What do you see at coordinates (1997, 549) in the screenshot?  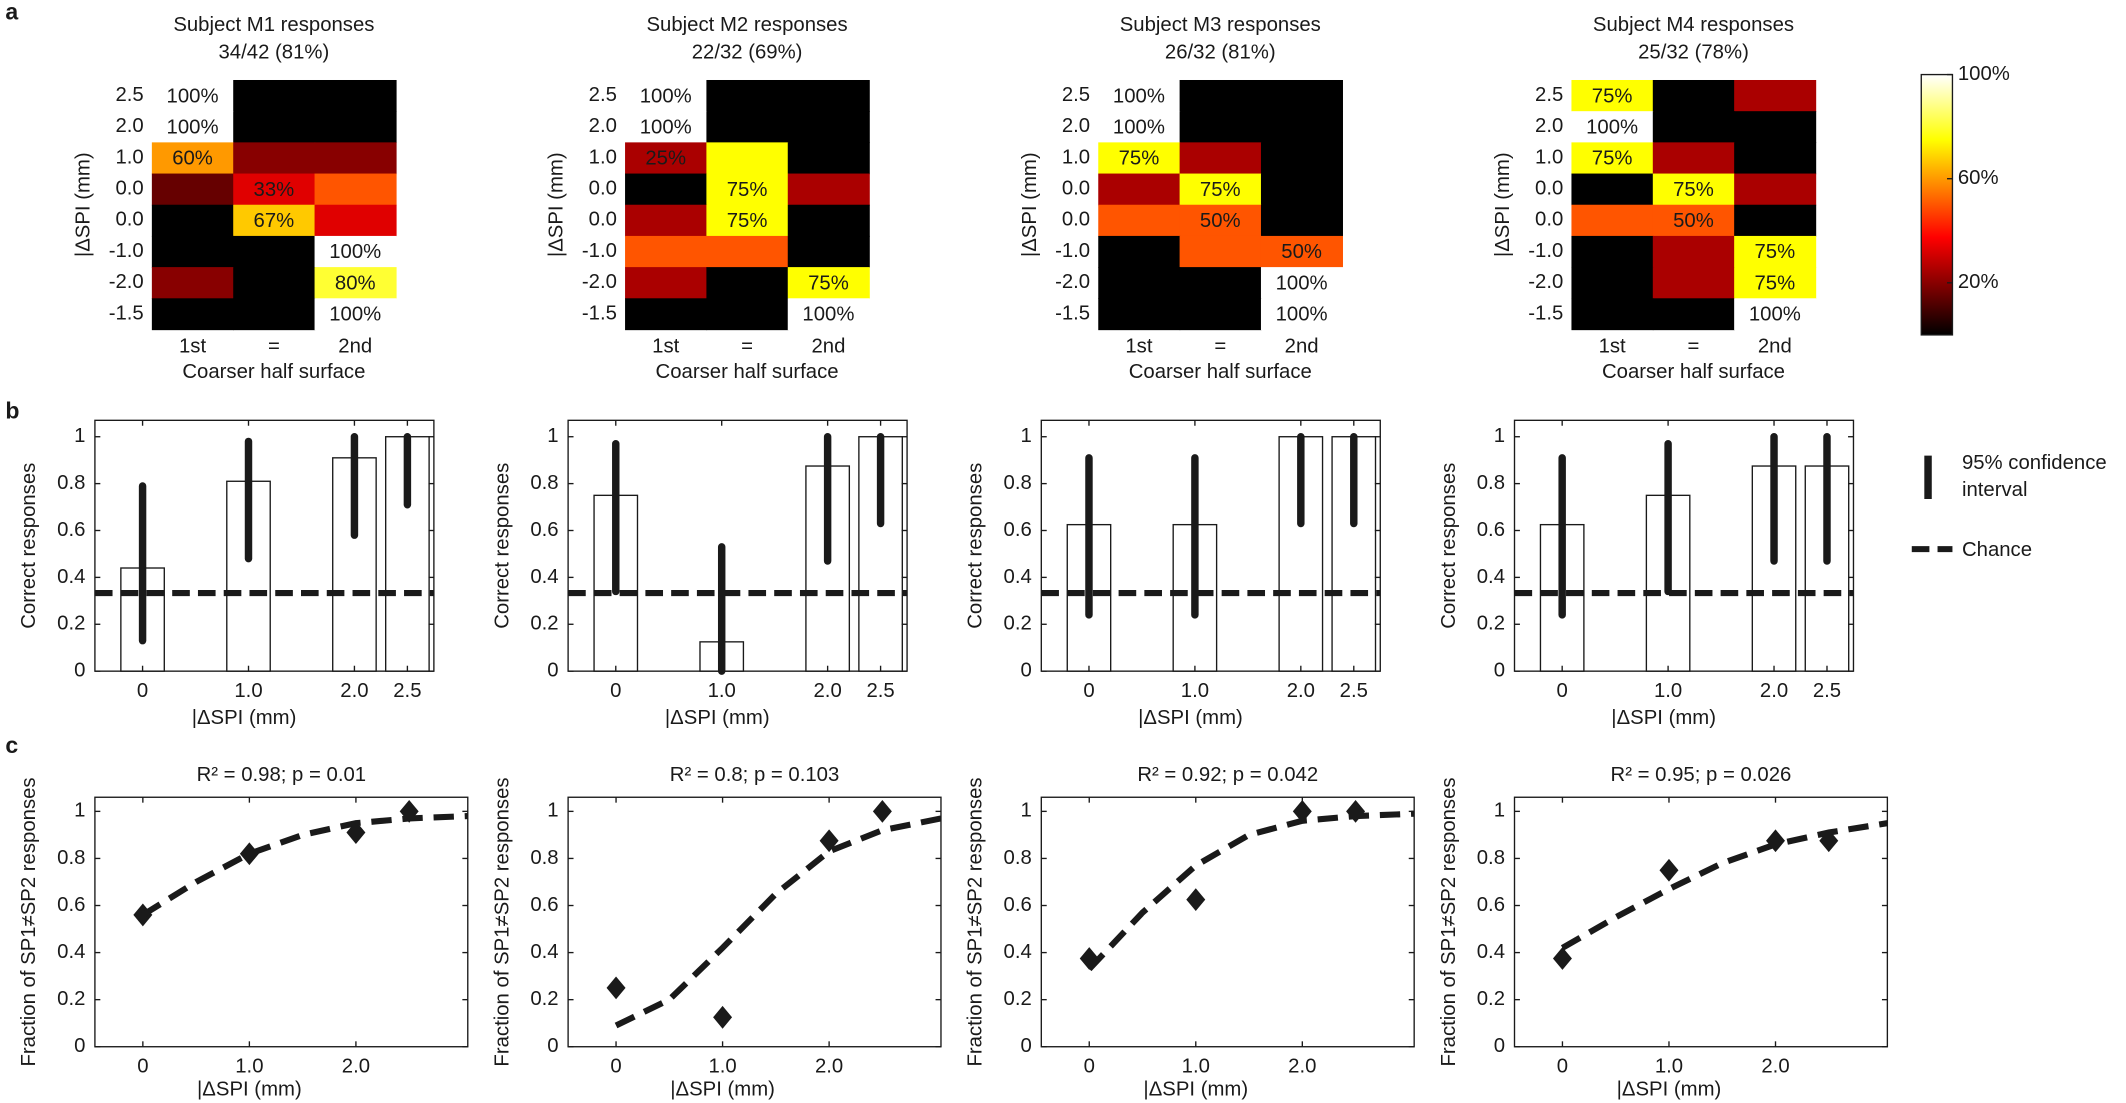 I see `legend-entry: Chance` at bounding box center [1997, 549].